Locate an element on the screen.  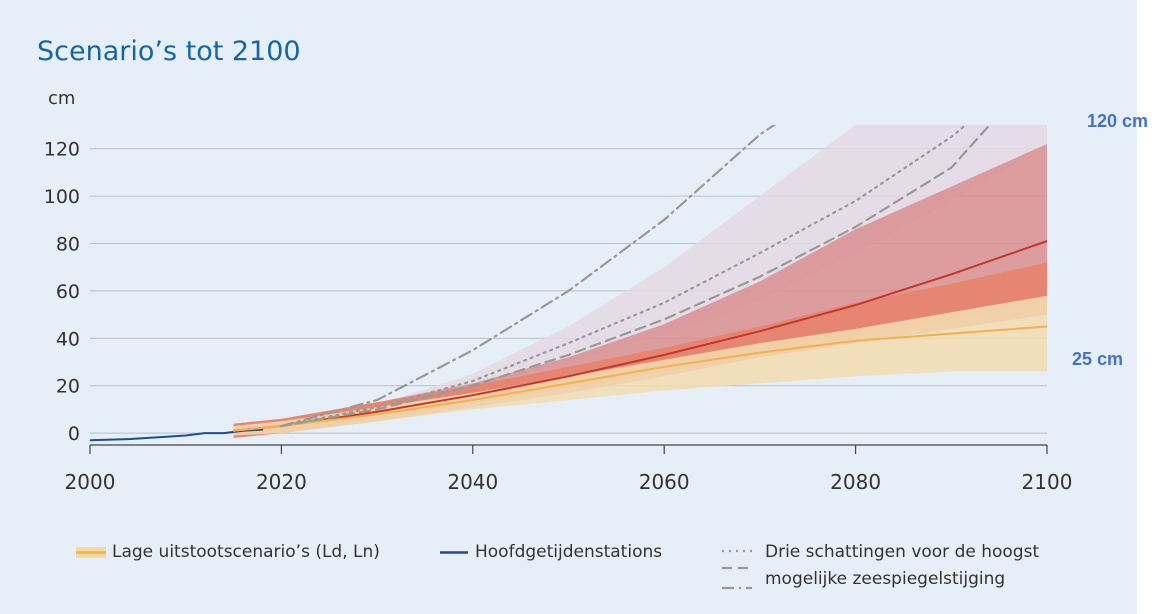
annotation-25cm: 25 cm is located at coordinates (1098, 359).